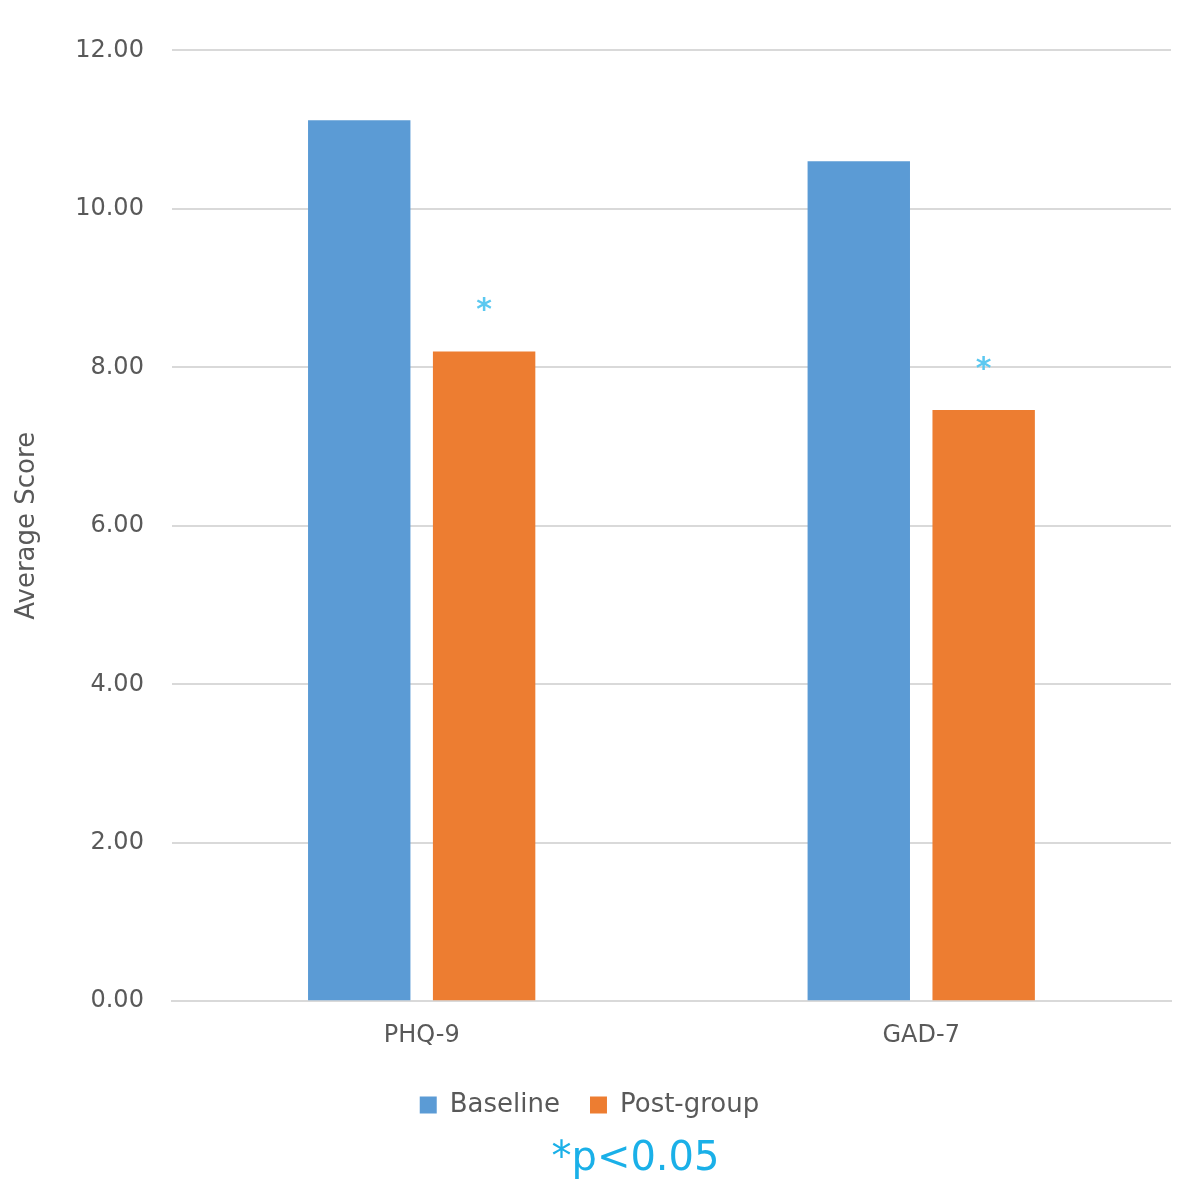 The image size is (1191, 1204). I want to click on legend-label: Post-group, so click(689, 1102).